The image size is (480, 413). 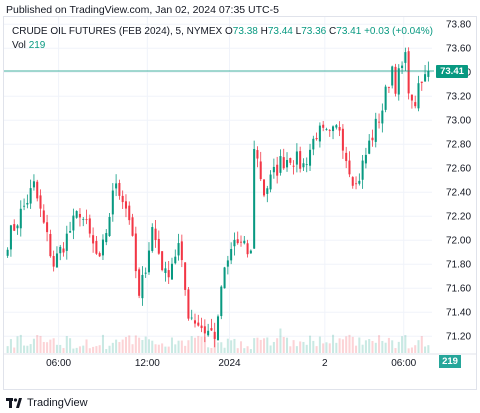 I want to click on volume-badge: 219, so click(x=450, y=361).